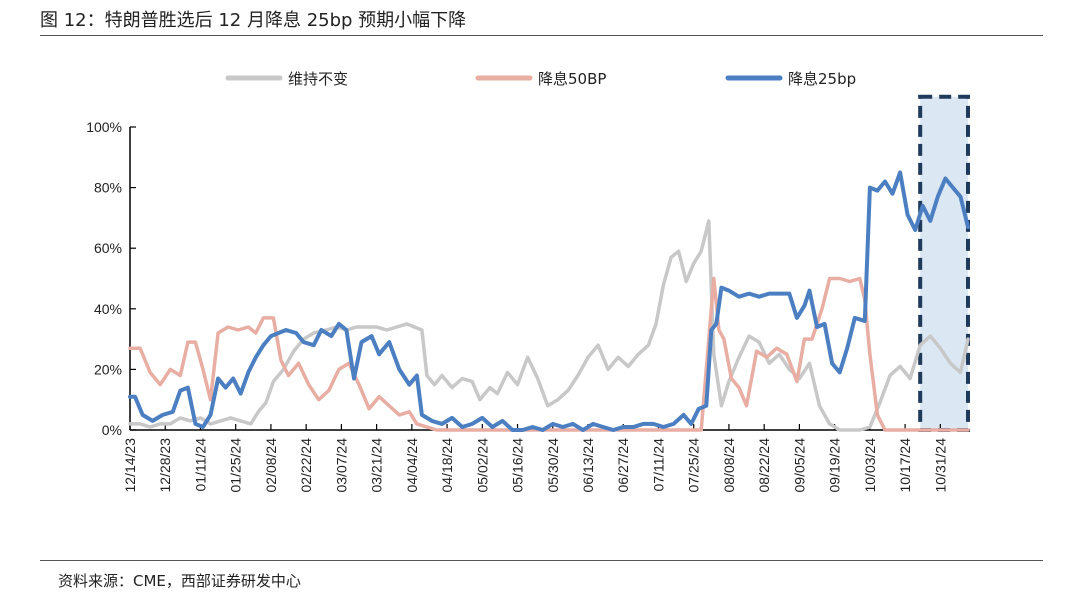  What do you see at coordinates (694, 465) in the screenshot?
I see `x-tick-label: 07/25/24` at bounding box center [694, 465].